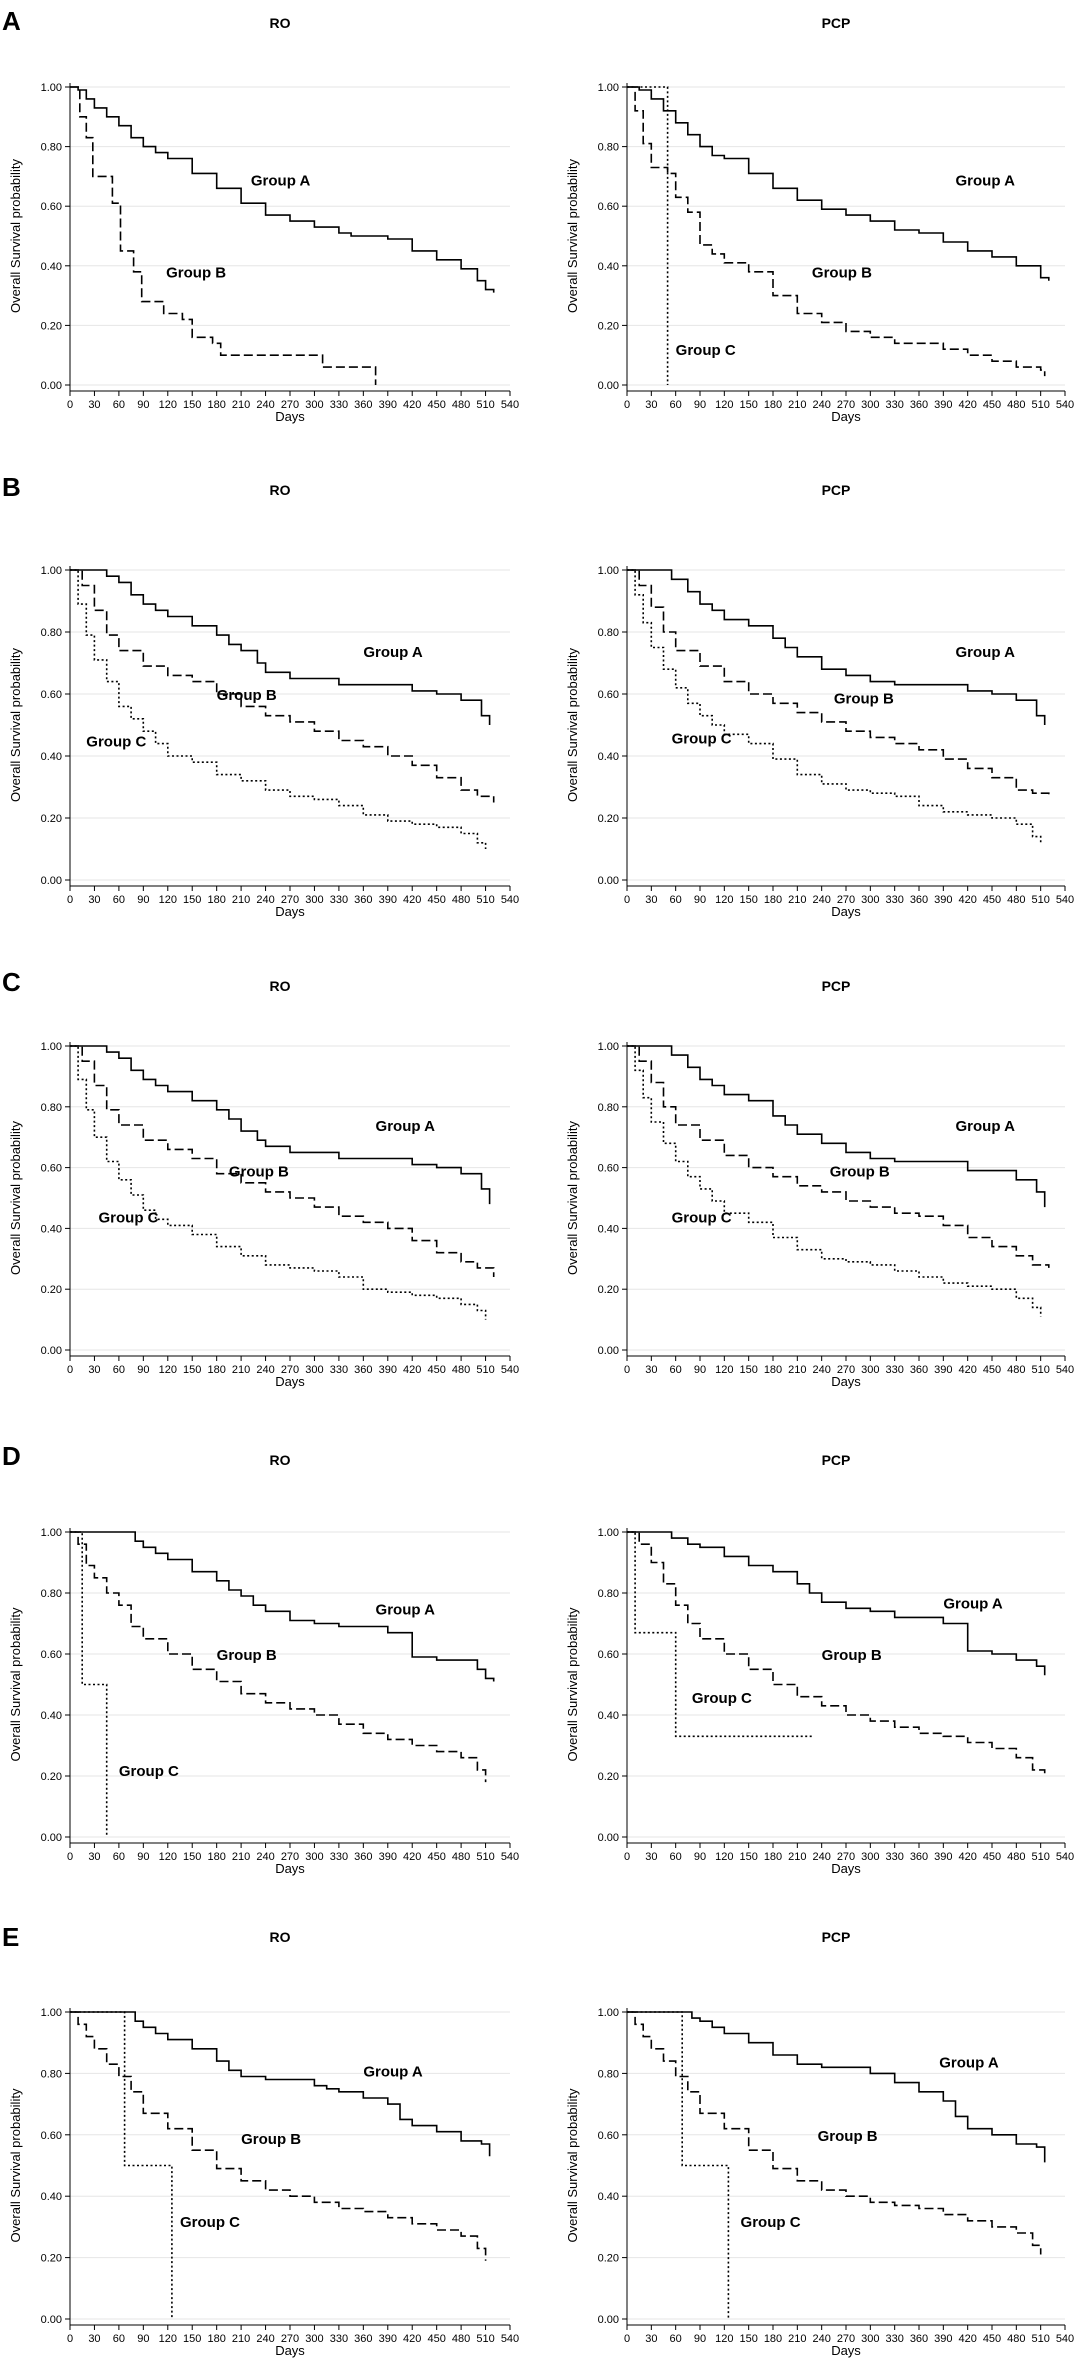 This screenshot has width=1077, height=2359. I want to click on panel-letter: B, so click(11, 487).